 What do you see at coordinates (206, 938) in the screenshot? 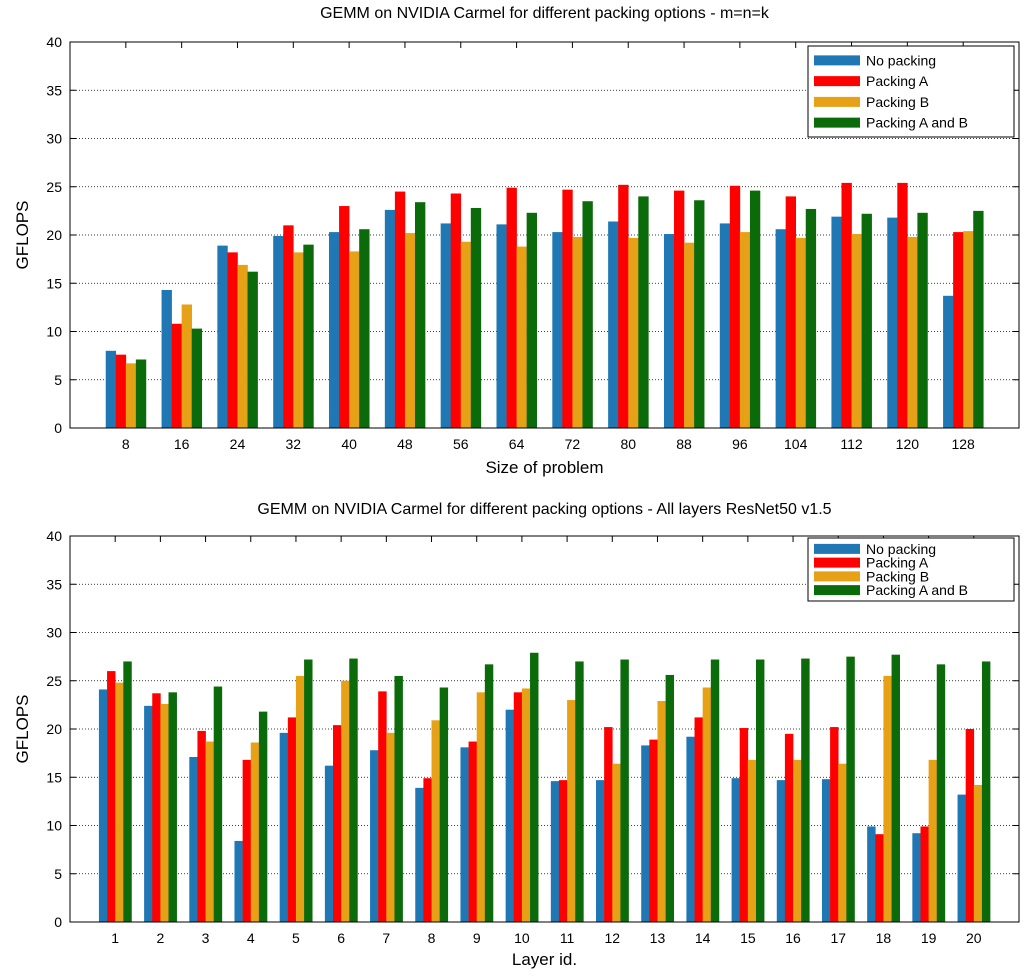
I see `x-tick-label: 3` at bounding box center [206, 938].